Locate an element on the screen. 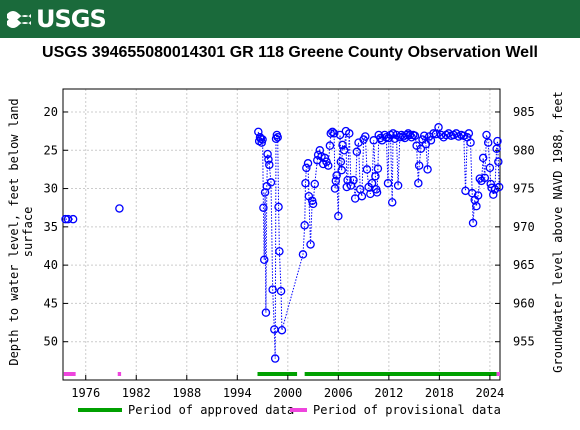 Image resolution: width=580 pixels, height=430 pixels. x-tick-label: 1994 is located at coordinates (237, 393).